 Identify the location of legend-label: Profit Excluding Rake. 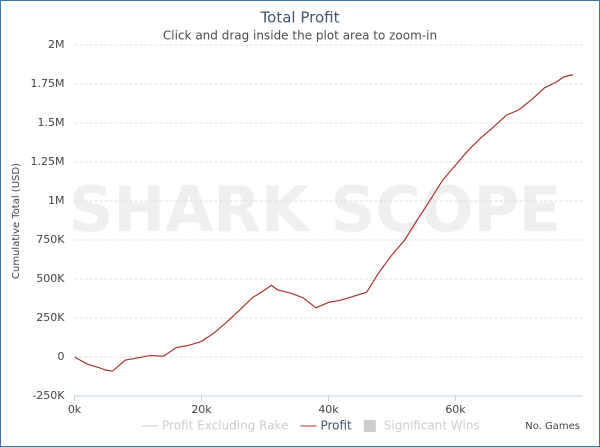
(225, 426).